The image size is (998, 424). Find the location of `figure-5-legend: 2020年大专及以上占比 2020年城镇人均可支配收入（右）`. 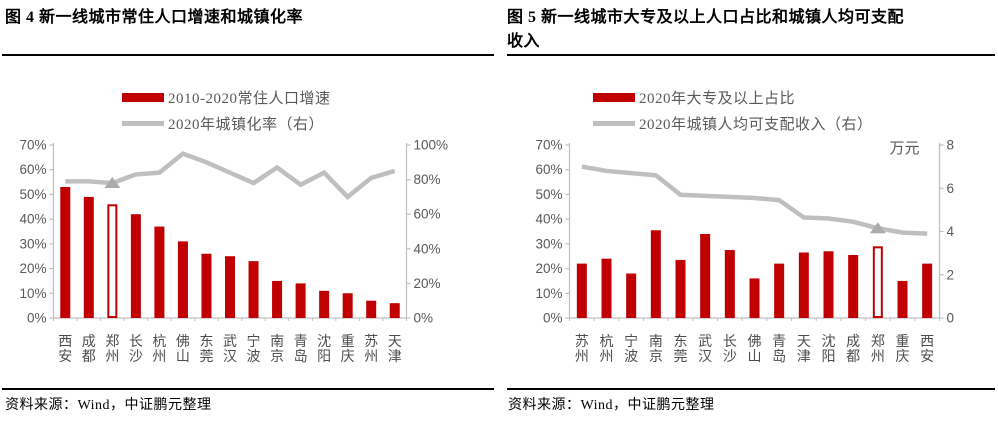

figure-5-legend: 2020年大专及以上占比 2020年城镇人均可支配收入（右） is located at coordinates (733, 110).